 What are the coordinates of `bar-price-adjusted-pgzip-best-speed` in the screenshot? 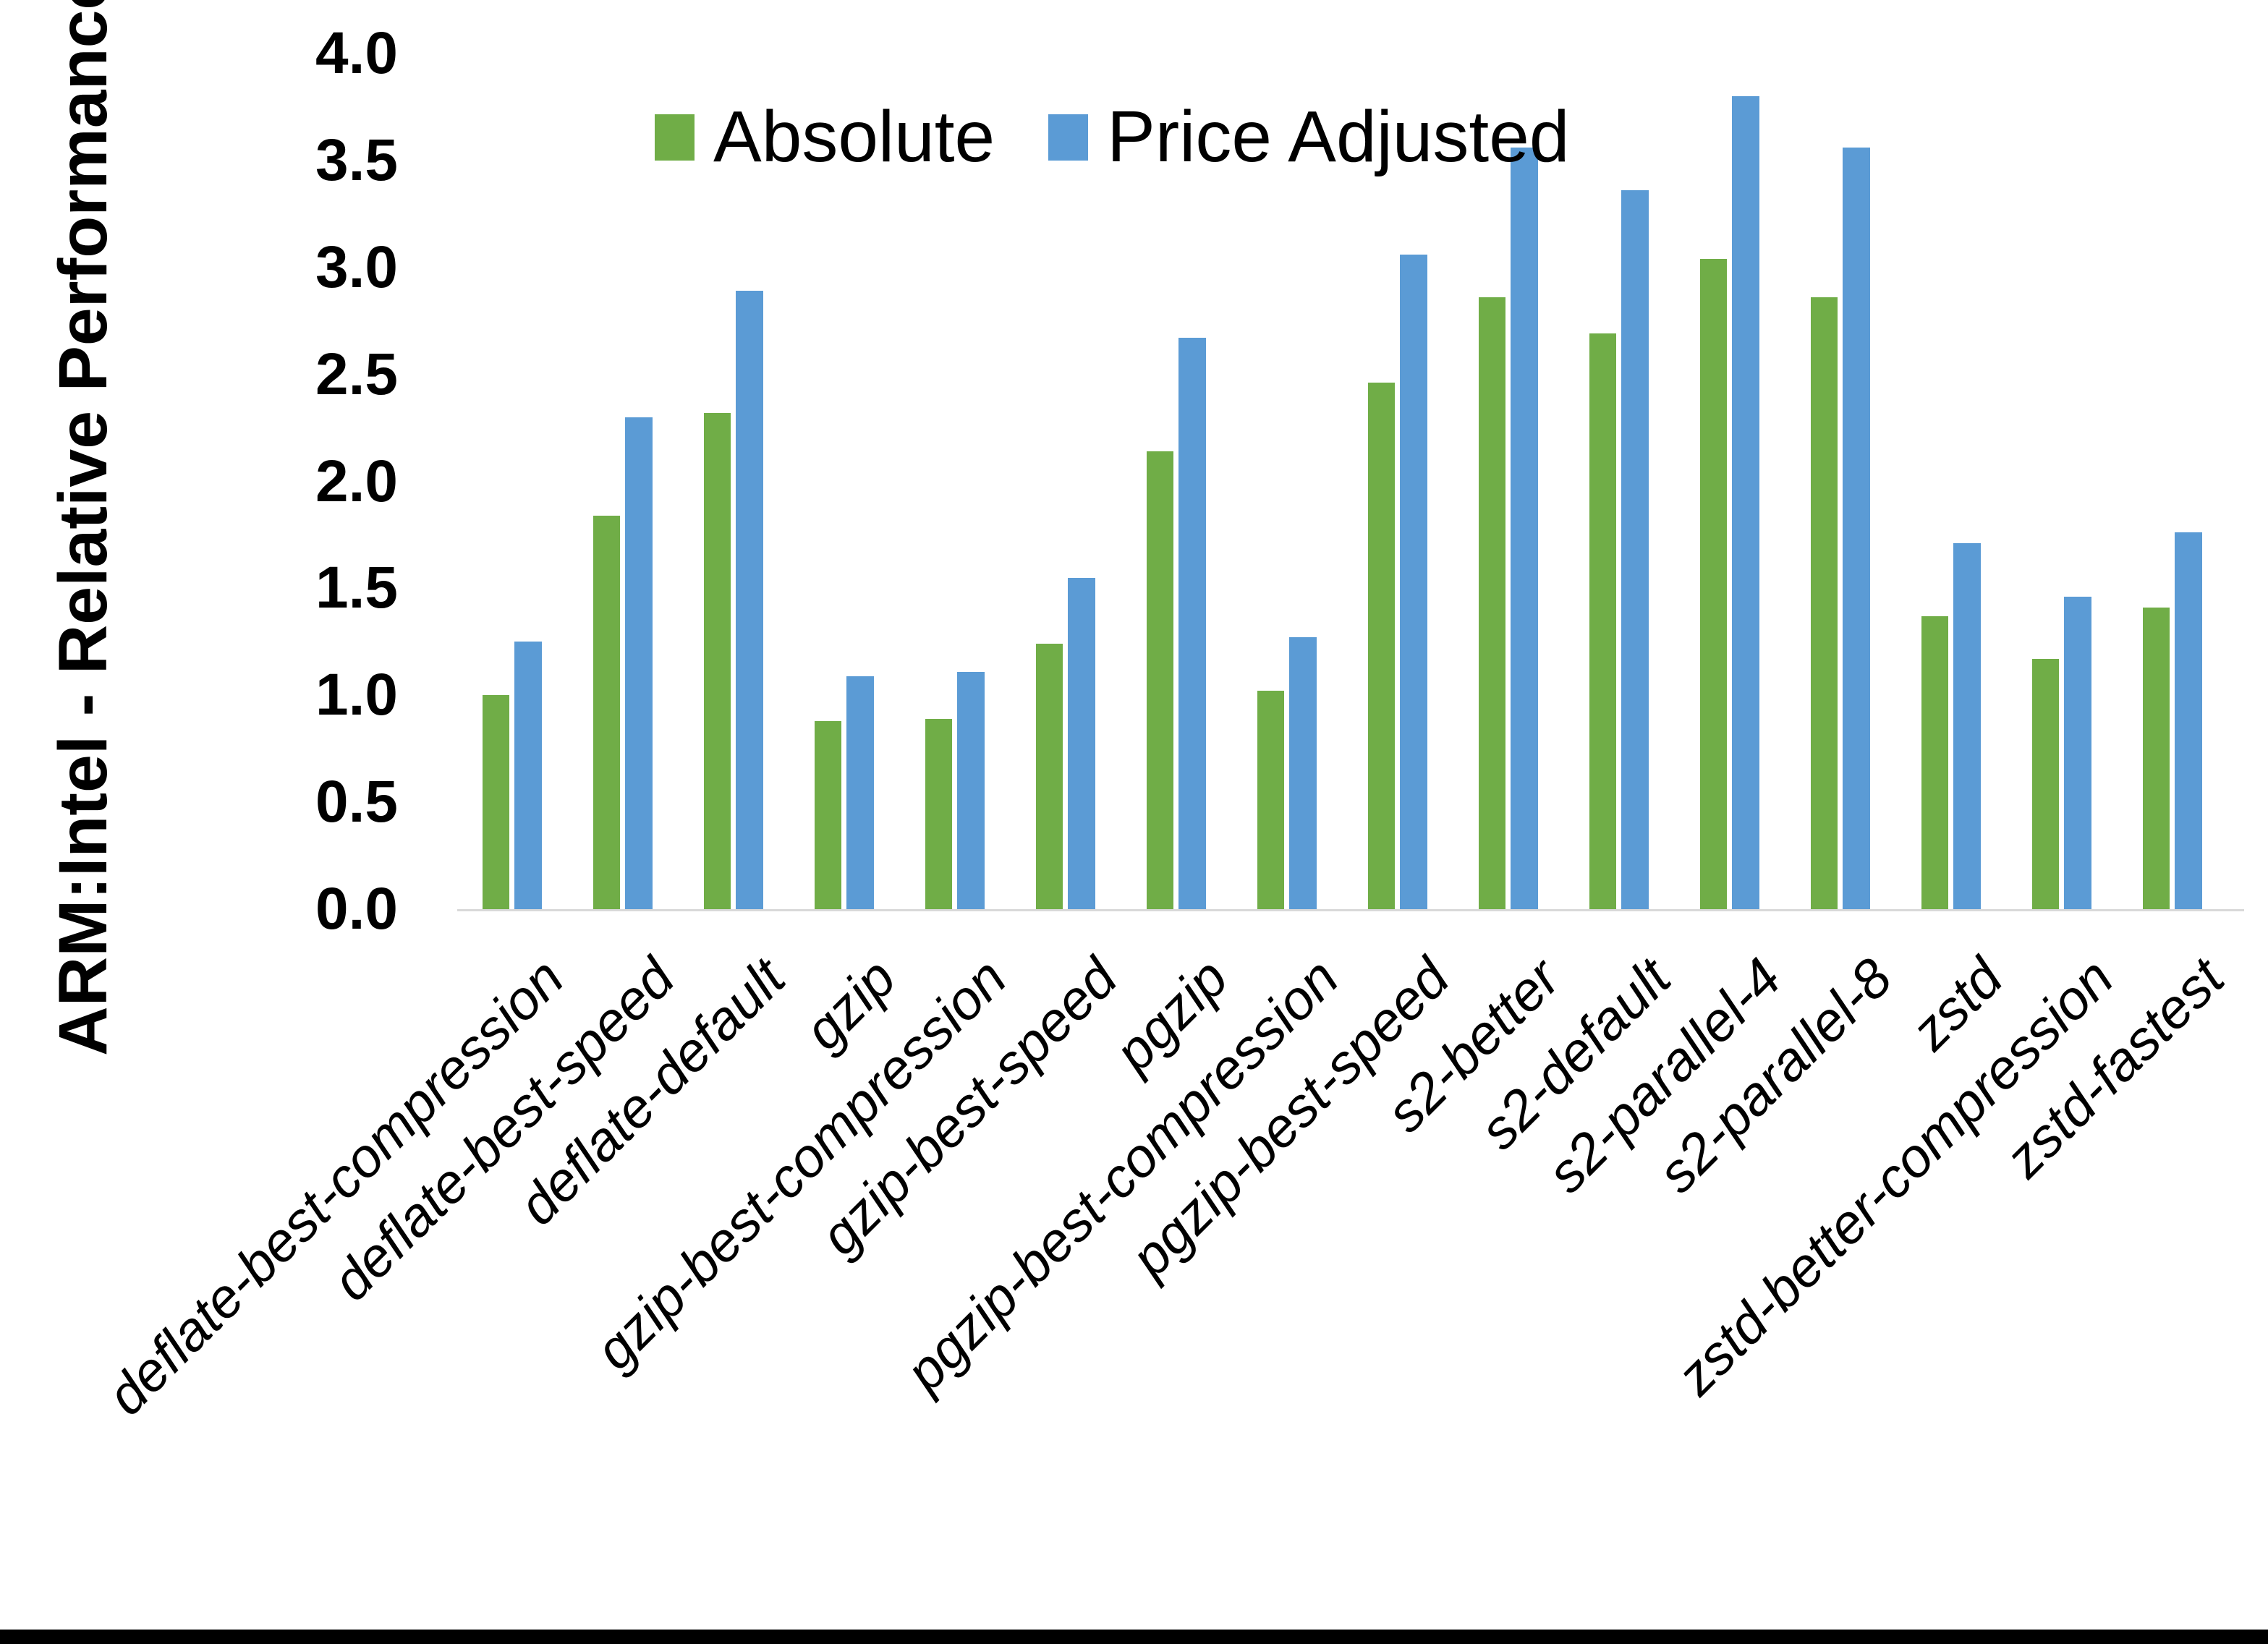 It's located at (1413, 582).